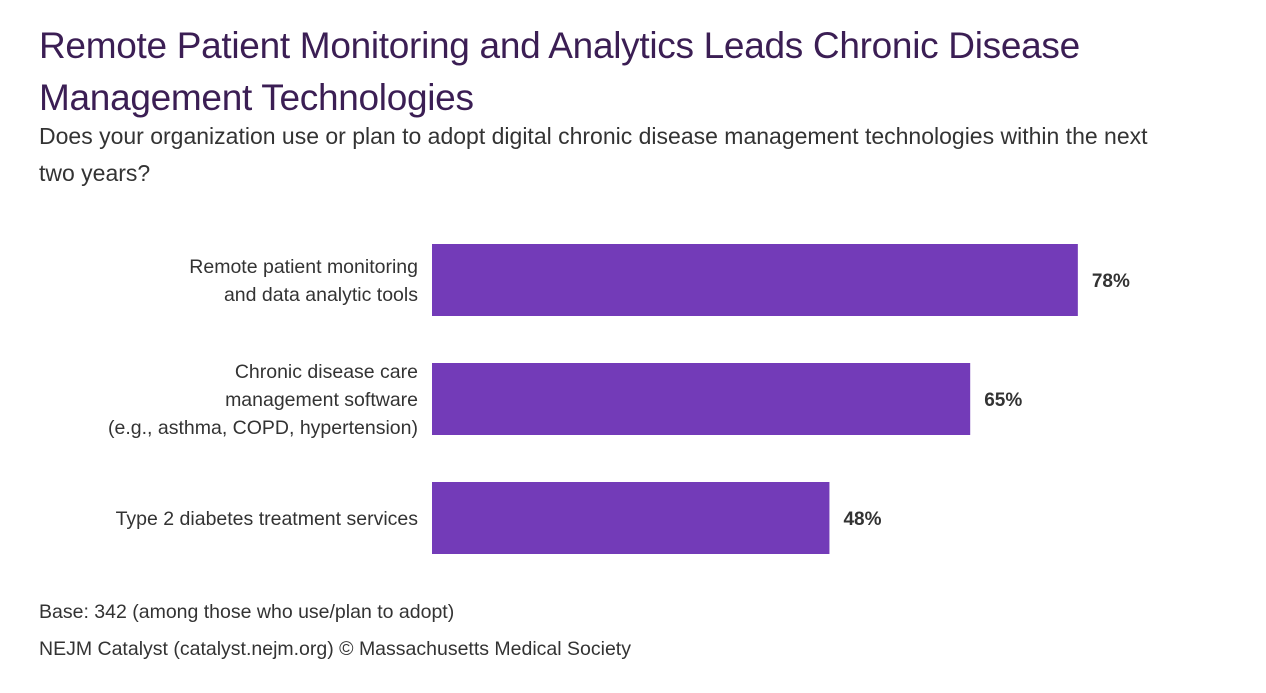  Describe the element at coordinates (862, 519) in the screenshot. I see `value-label: 48%` at that location.